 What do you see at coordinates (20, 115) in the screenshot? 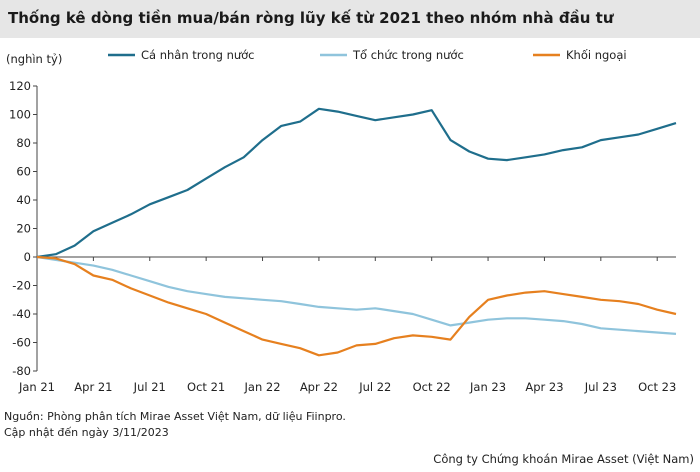
I see `y-tick-label: 100` at bounding box center [20, 115].